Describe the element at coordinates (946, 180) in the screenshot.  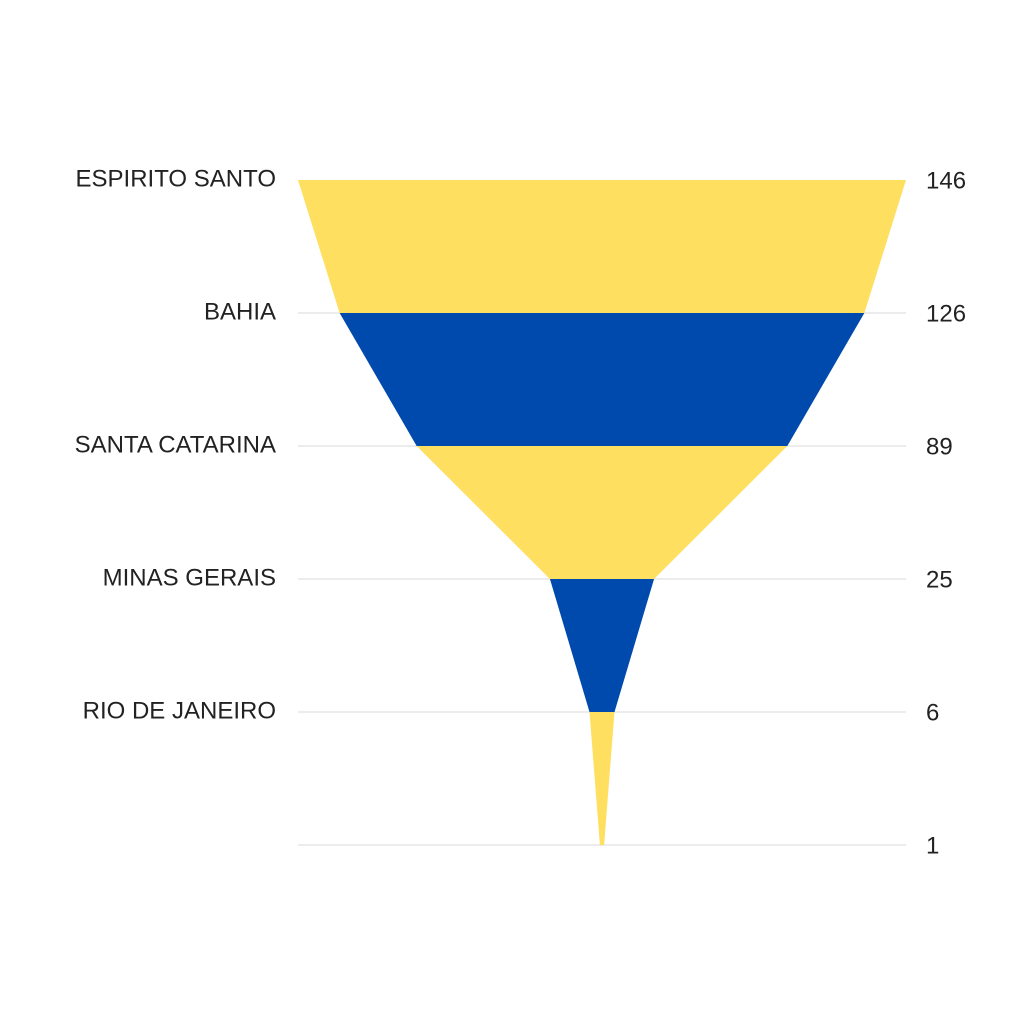
I see `value-label: 146` at that location.